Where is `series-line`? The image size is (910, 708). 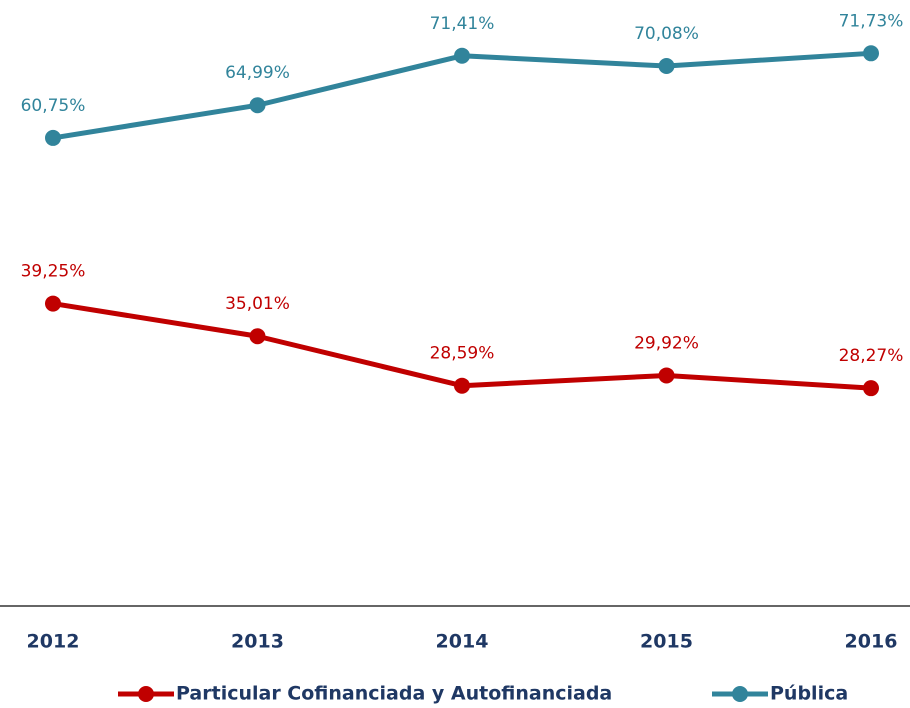
series-line is located at coordinates (462, 95).